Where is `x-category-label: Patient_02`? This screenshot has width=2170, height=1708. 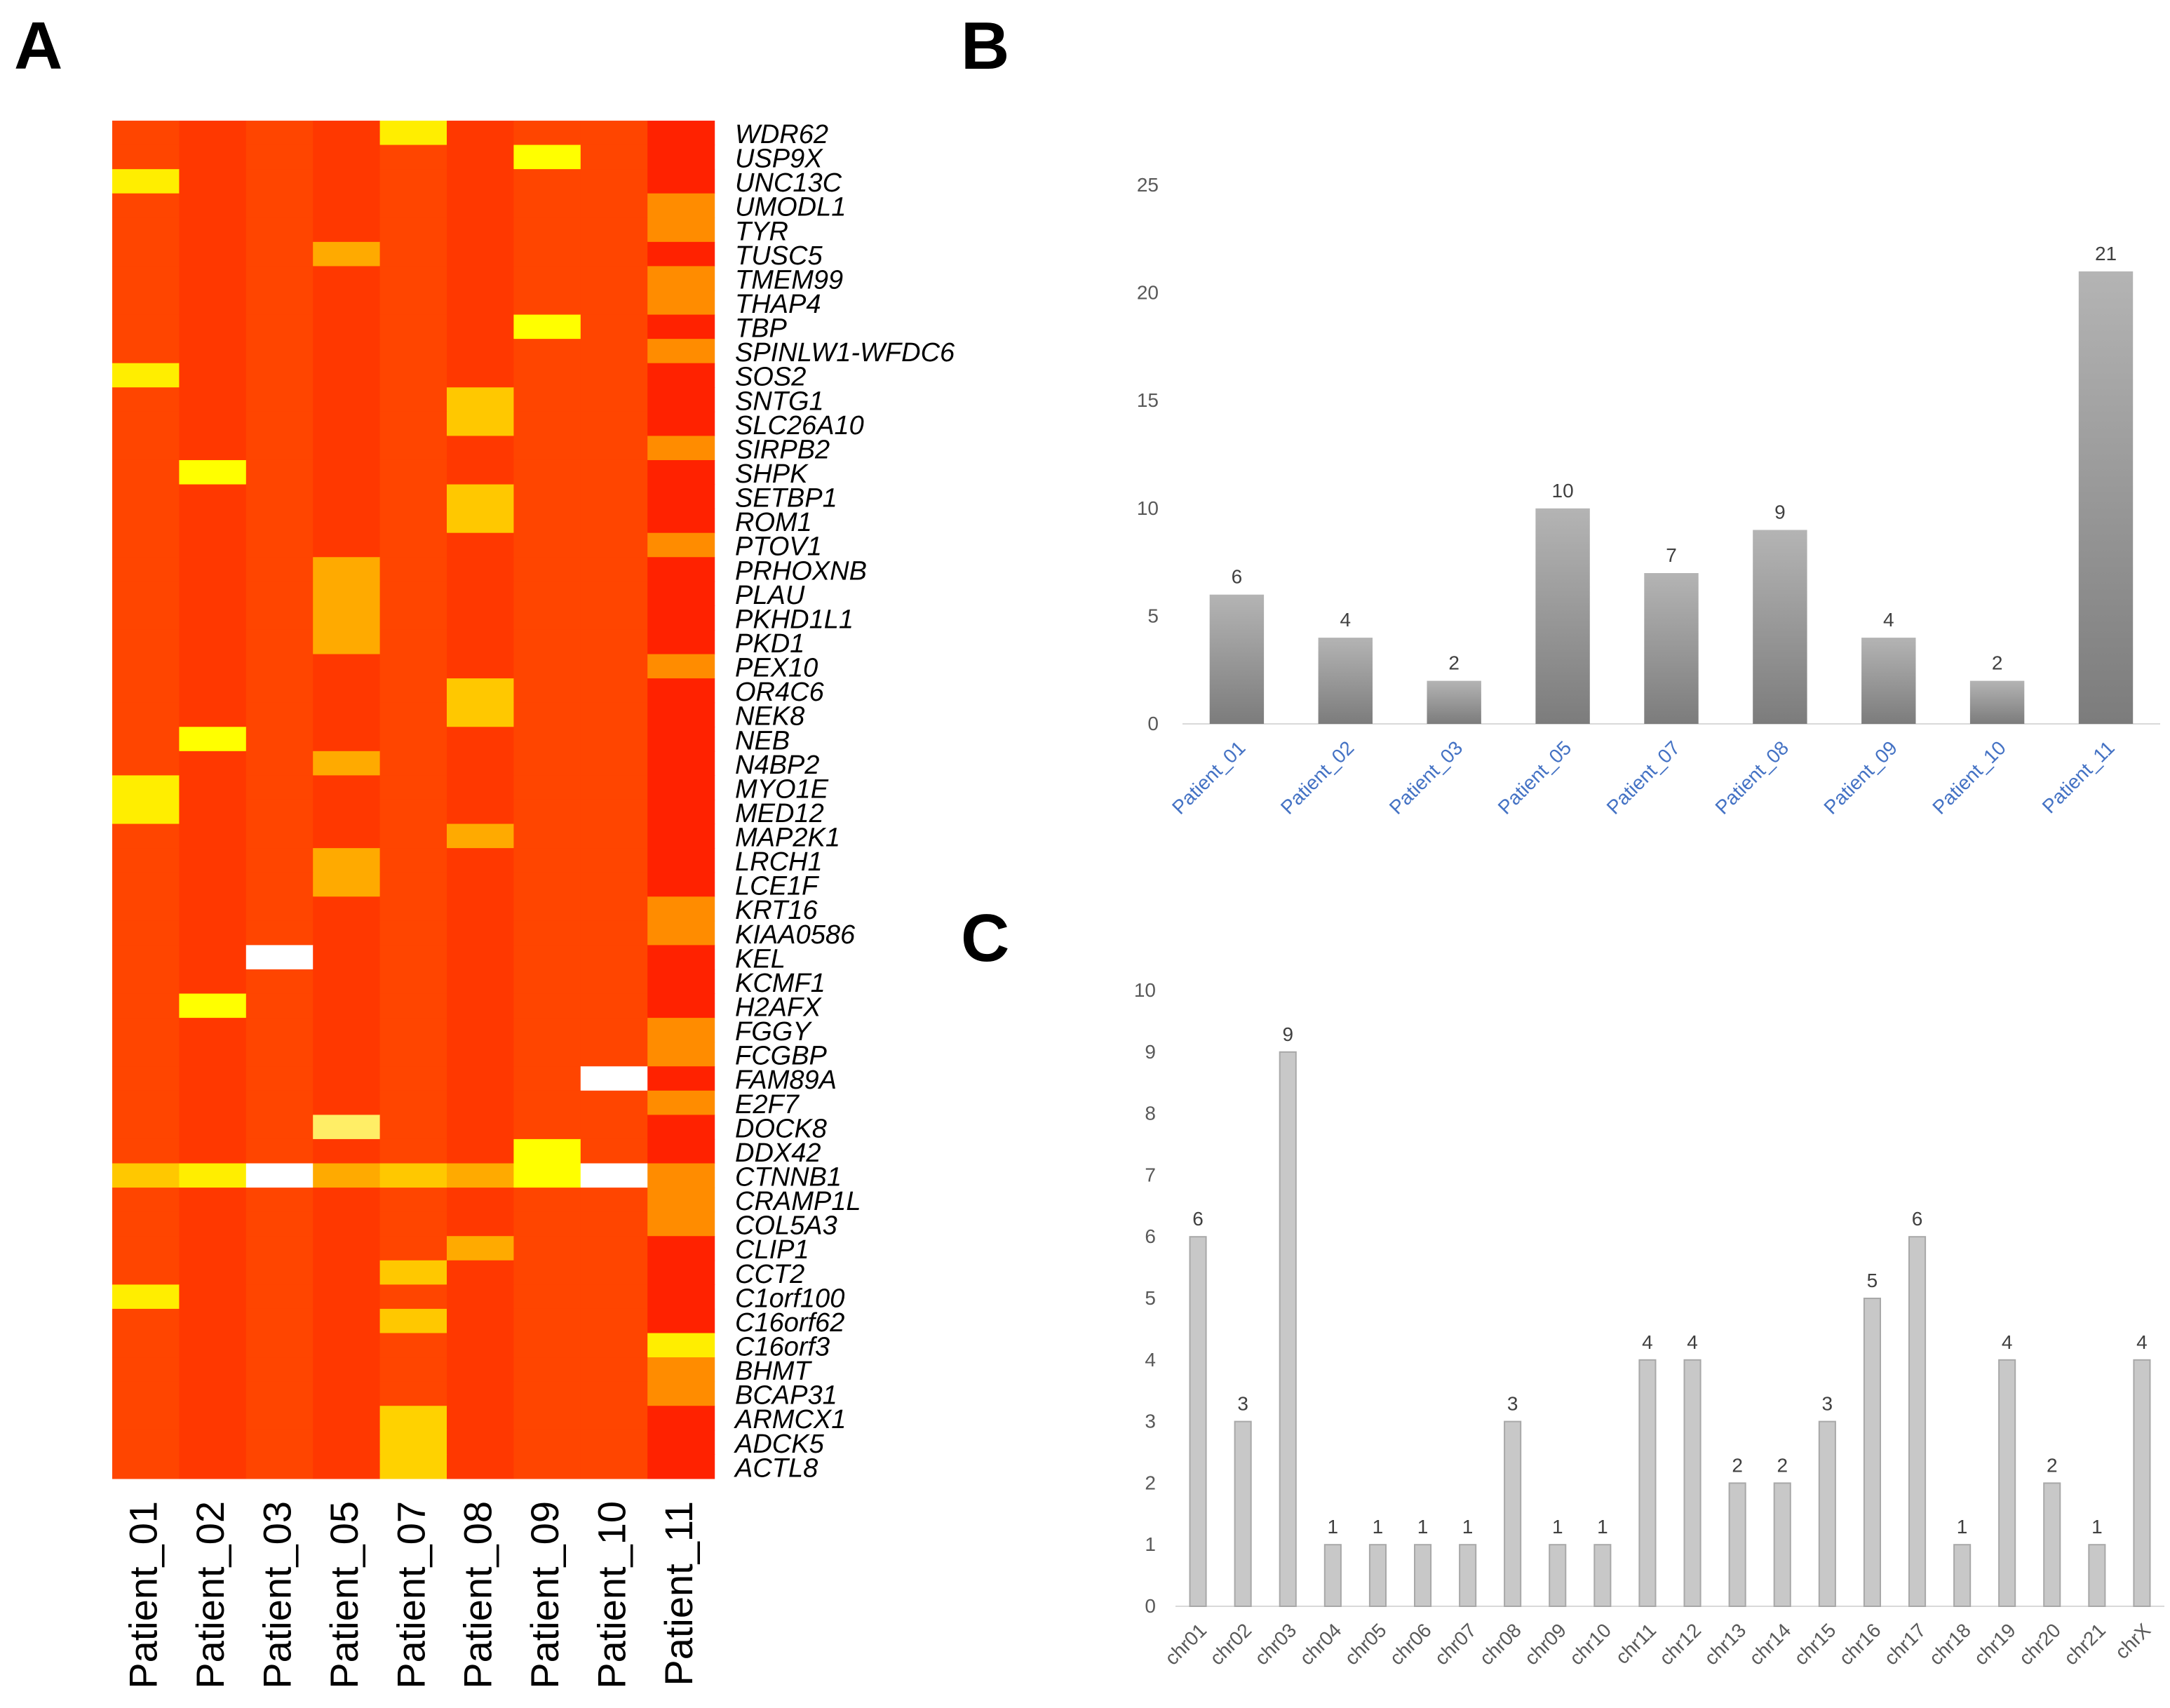
x-category-label: Patient_02 is located at coordinates (1317, 778).